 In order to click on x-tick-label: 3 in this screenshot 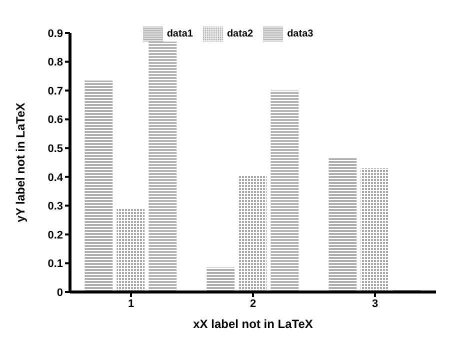, I will do `click(375, 304)`.